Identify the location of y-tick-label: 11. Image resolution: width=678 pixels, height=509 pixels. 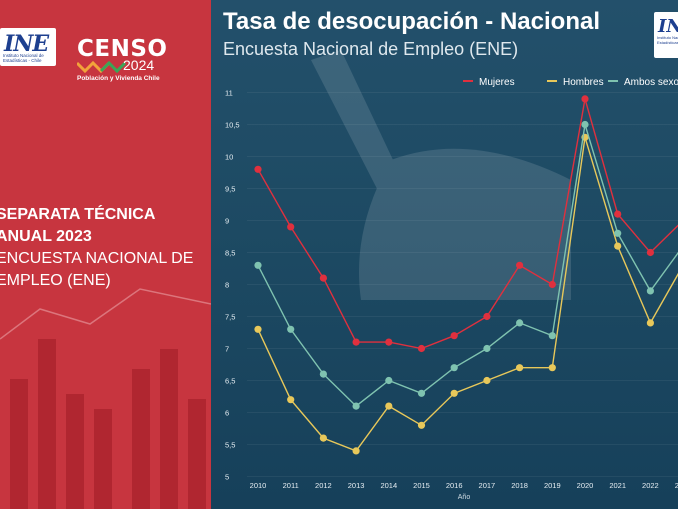
(229, 93).